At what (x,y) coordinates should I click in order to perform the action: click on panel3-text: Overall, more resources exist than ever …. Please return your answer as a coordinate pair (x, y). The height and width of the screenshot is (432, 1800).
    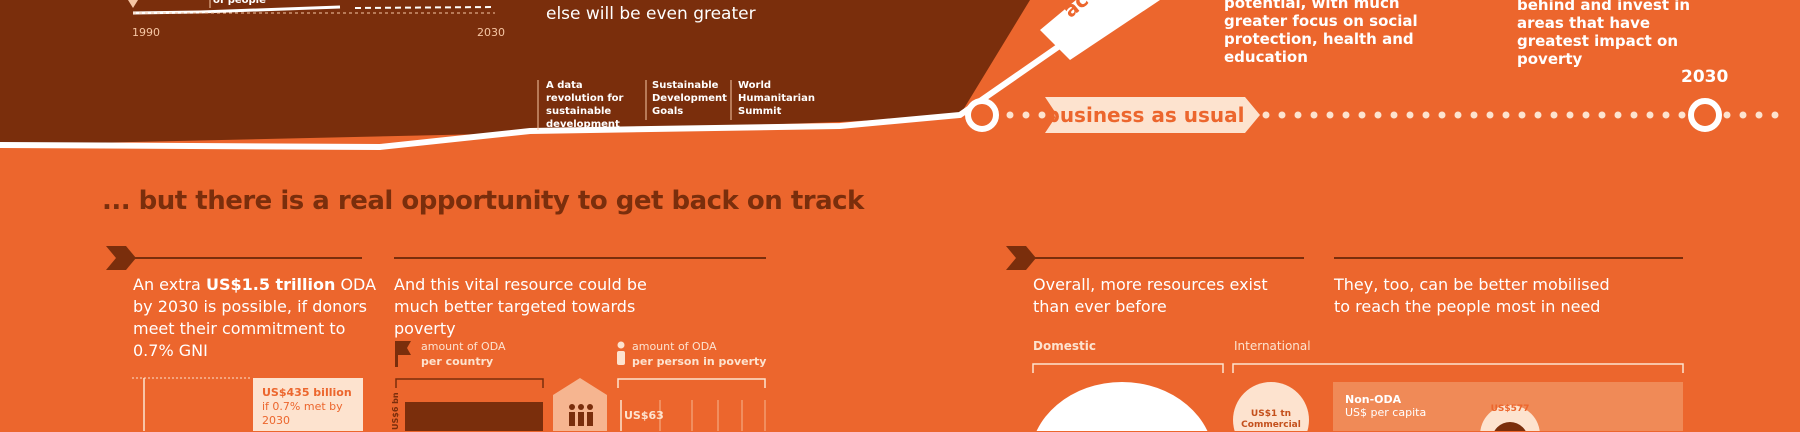
    Looking at the image, I should click on (1150, 295).